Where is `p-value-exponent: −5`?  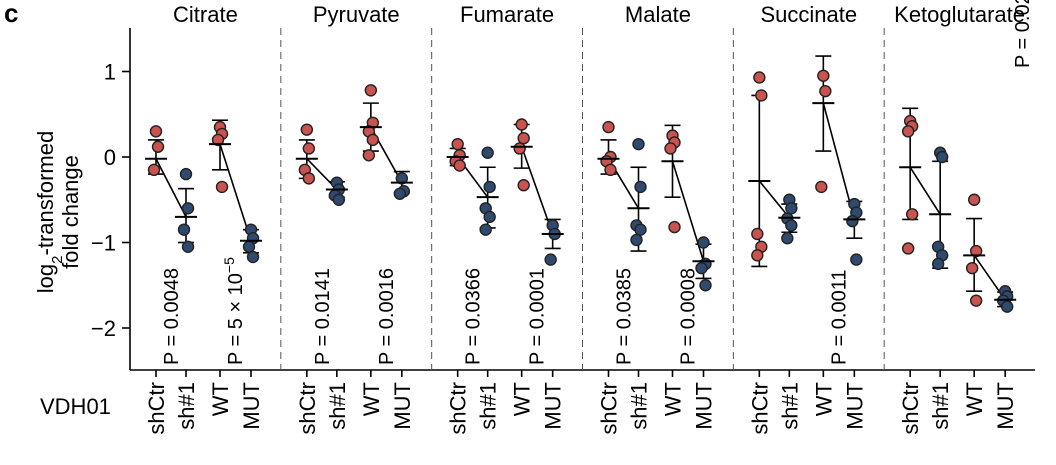 p-value-exponent: −5 is located at coordinates (229, 265).